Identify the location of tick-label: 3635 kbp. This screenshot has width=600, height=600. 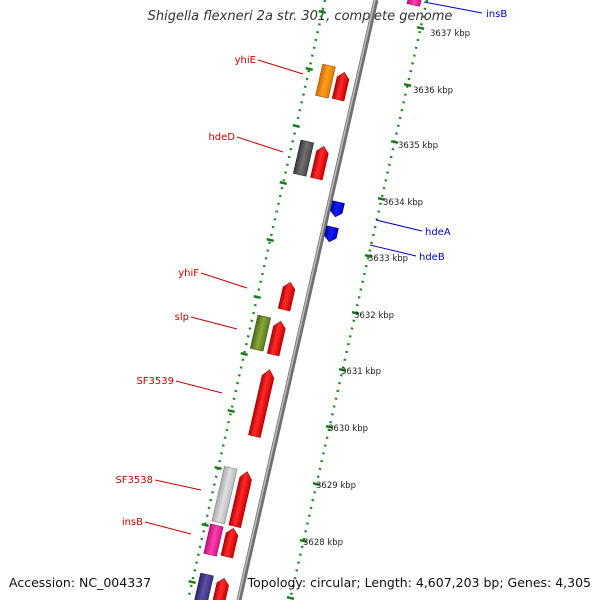
(418, 146).